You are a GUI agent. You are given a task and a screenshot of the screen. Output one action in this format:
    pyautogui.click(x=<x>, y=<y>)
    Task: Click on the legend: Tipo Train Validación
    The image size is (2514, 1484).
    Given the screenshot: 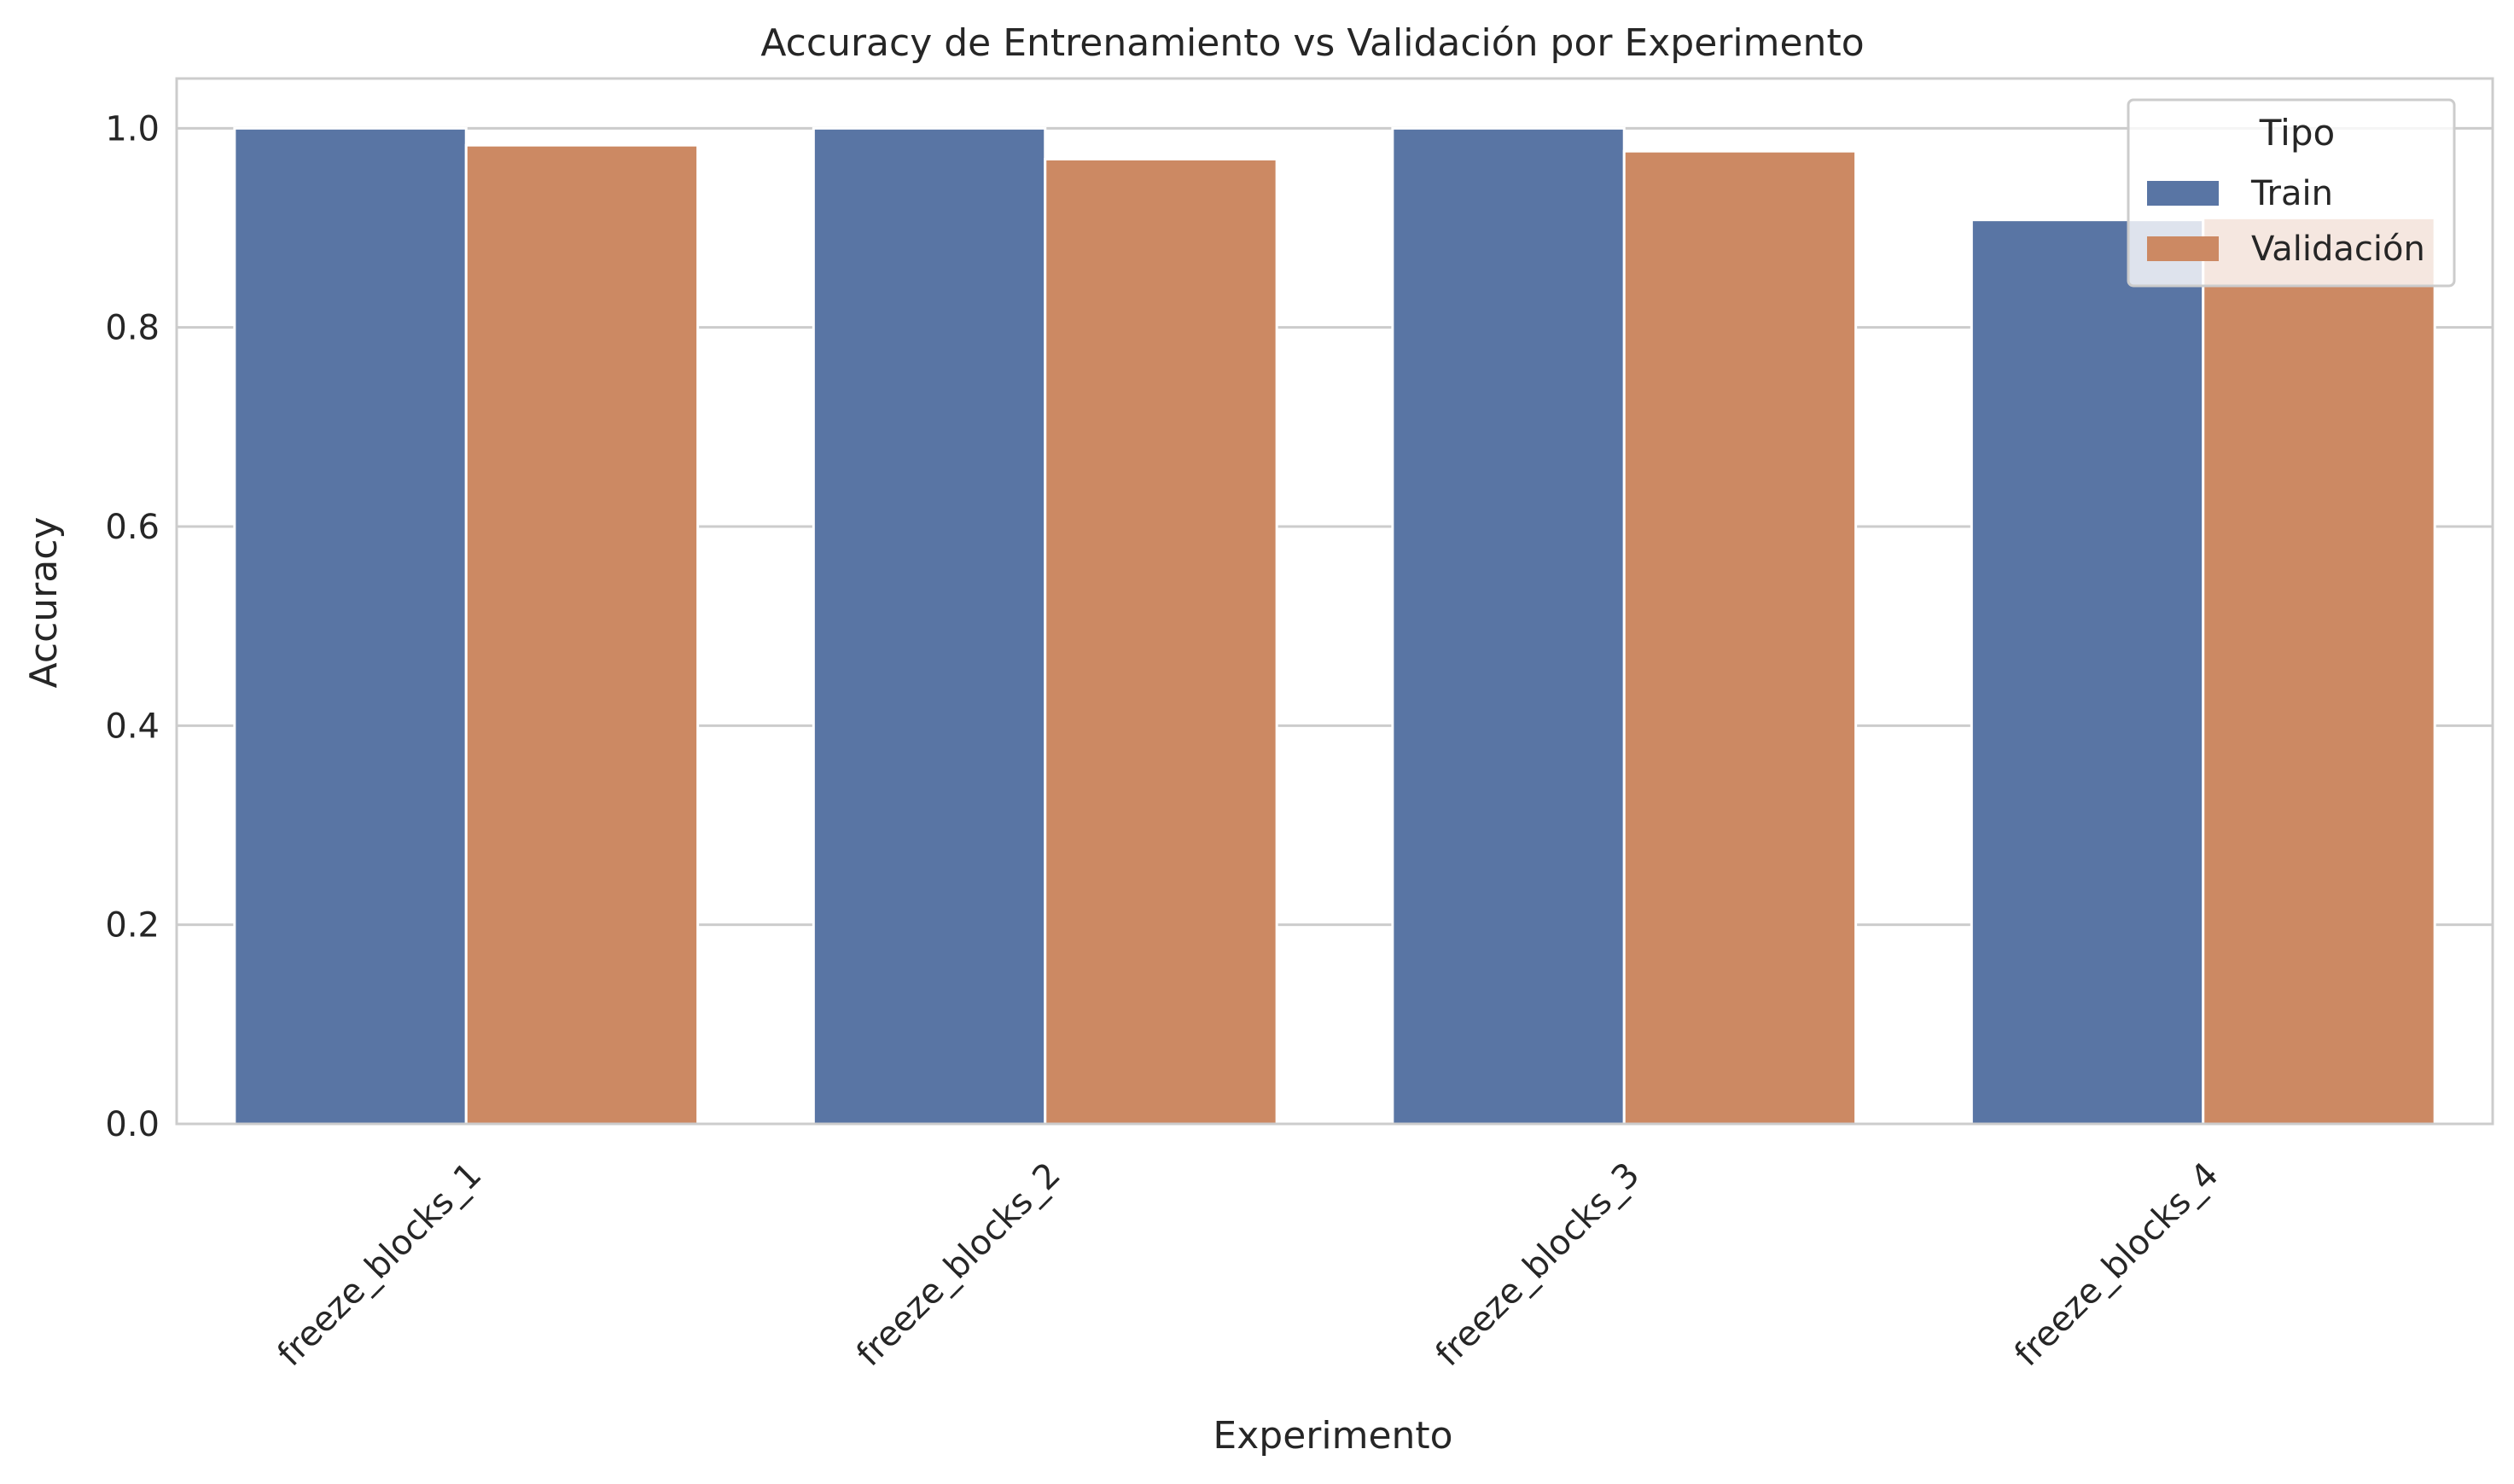 What is the action you would take?
    pyautogui.click(x=2291, y=193)
    